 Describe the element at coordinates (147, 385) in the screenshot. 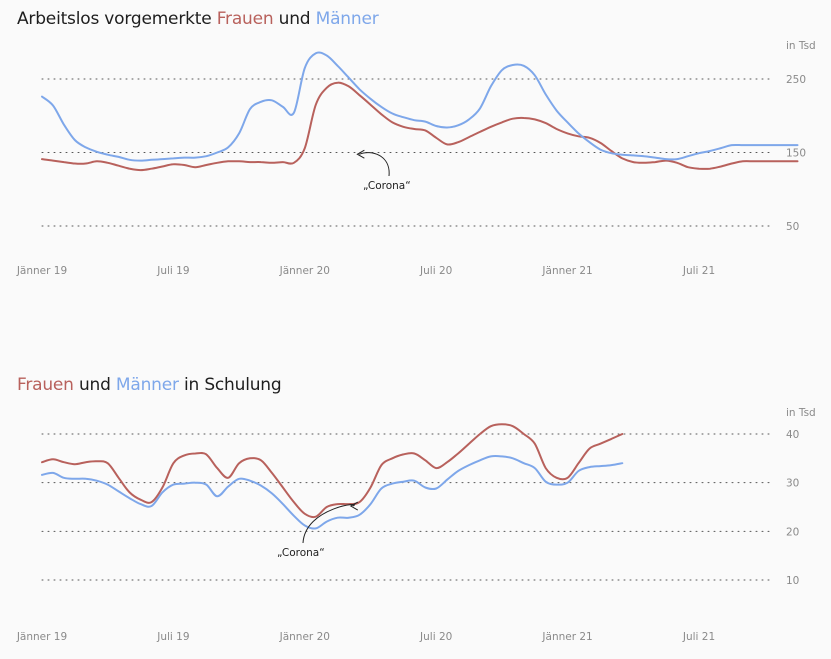

I see `chart-2-title-men: Männer` at that location.